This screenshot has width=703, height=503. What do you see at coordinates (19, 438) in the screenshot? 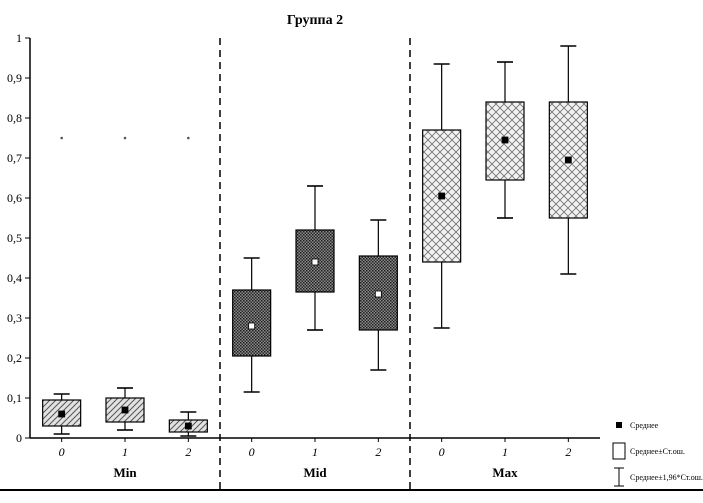
I see `y-tick-label: 0` at bounding box center [19, 438].